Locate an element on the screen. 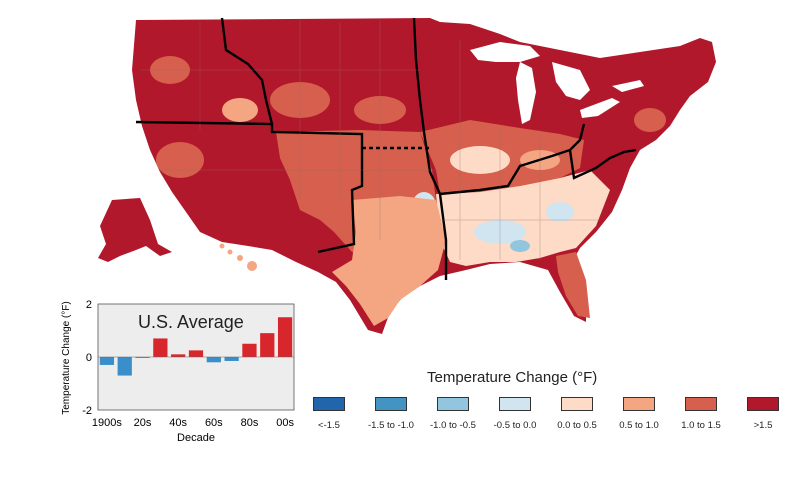 The height and width of the screenshot is (494, 791). lake-huron is located at coordinates (571, 81).